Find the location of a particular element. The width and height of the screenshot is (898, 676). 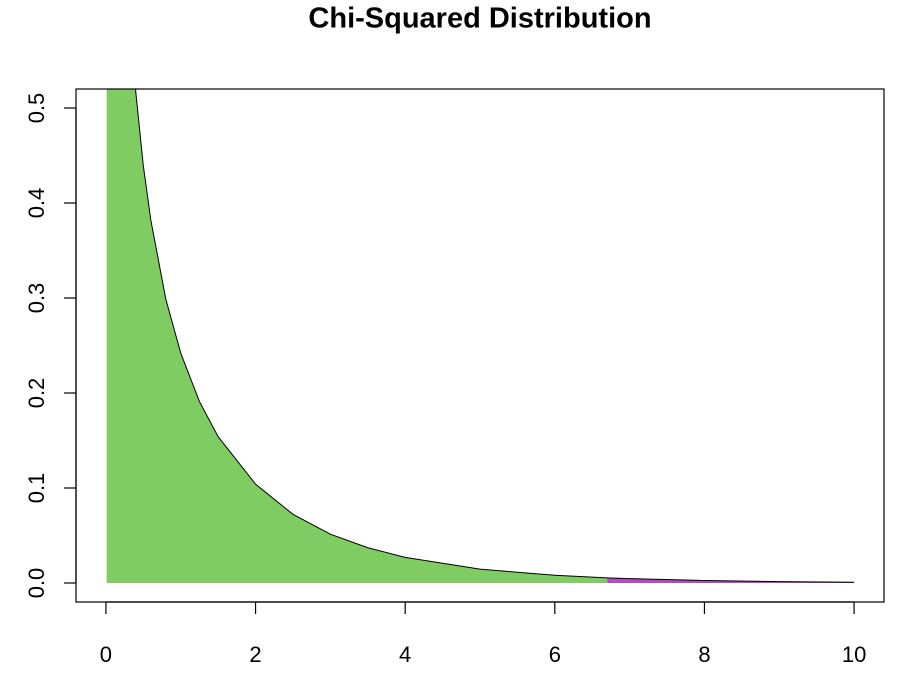

x-tick-label: 4 is located at coordinates (405, 654).